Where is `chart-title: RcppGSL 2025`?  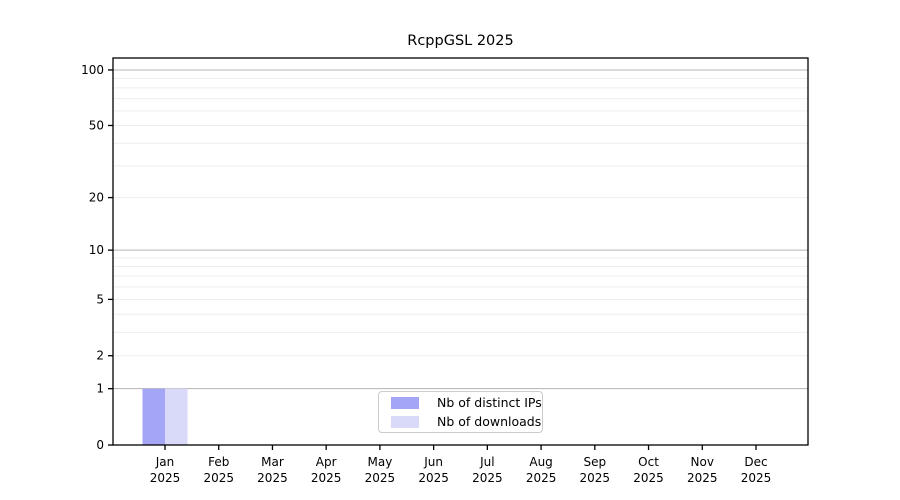
chart-title: RcppGSL 2025 is located at coordinates (460, 41).